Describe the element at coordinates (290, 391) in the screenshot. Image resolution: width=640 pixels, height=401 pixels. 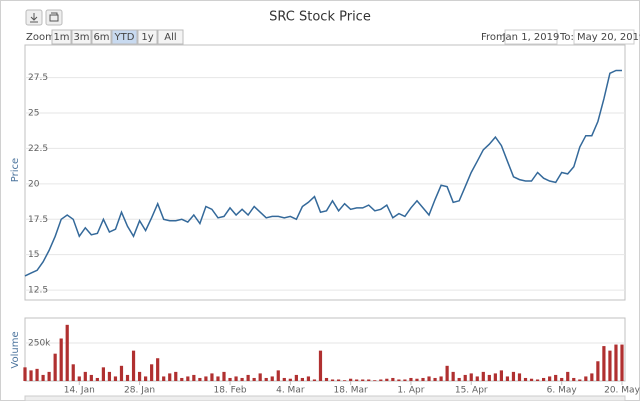
I see `x-tick-label: 4. Mar` at that location.